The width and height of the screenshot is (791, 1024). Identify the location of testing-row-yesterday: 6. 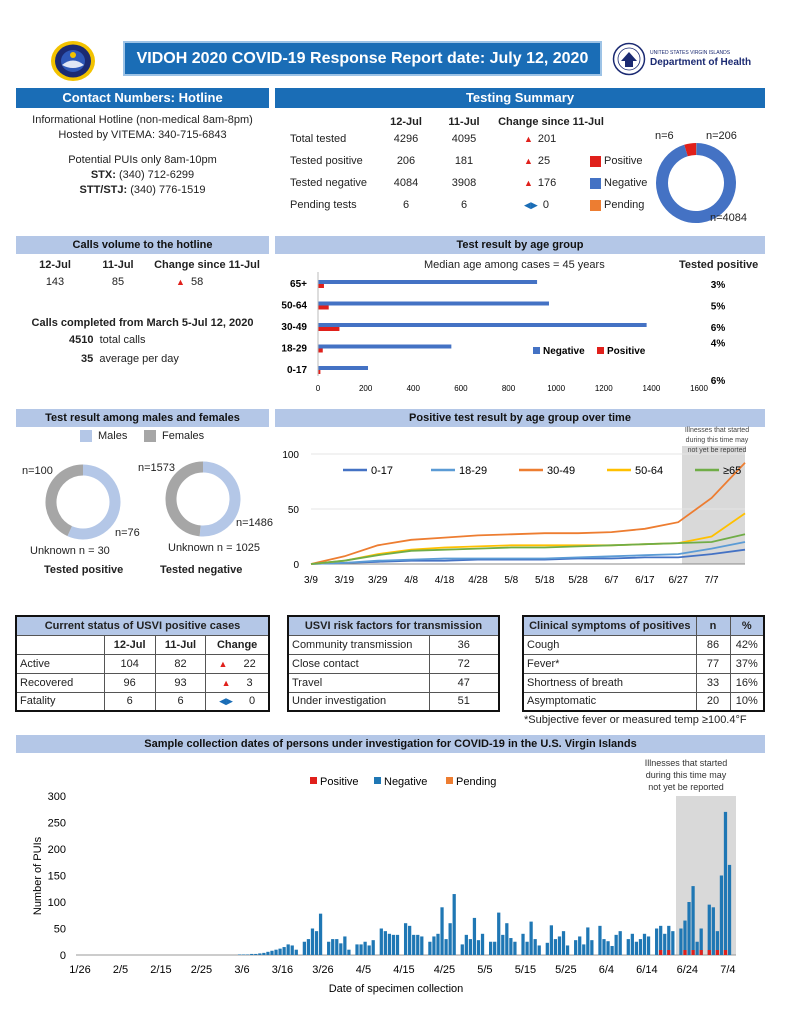
(464, 205).